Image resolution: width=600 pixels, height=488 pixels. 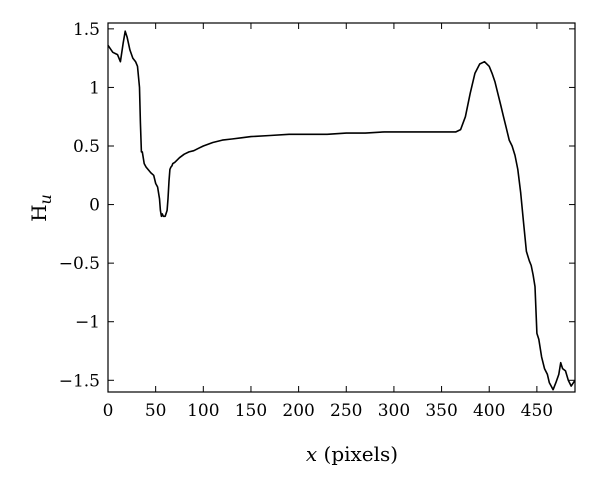 I want to click on x-tick-label: 300, so click(x=394, y=411).